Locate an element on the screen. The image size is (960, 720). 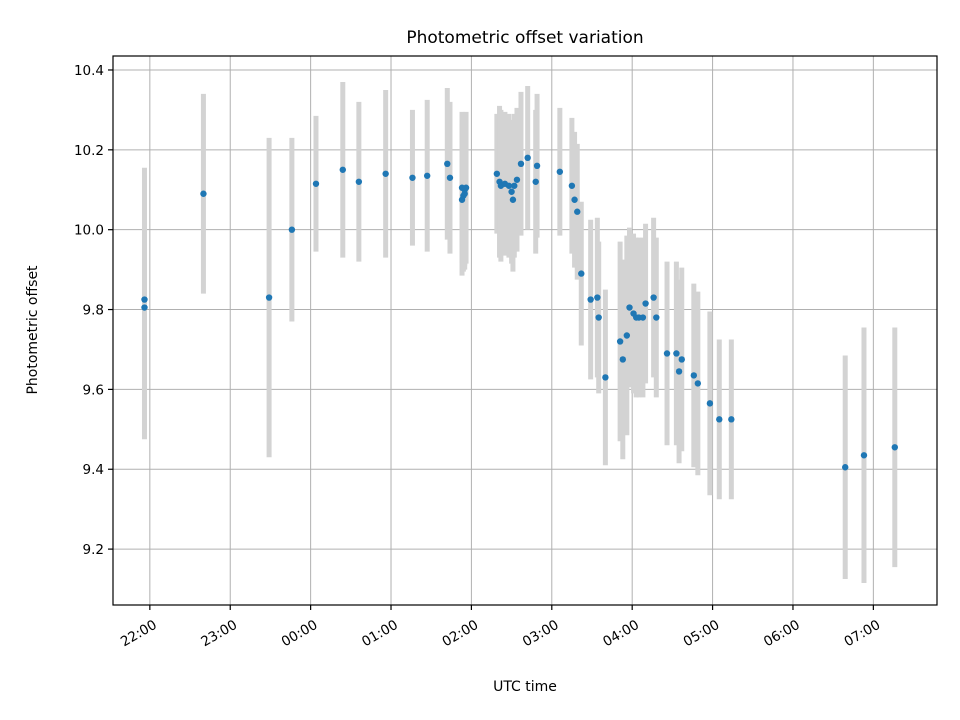
y-tick-label: 9.8 is located at coordinates (93, 311).